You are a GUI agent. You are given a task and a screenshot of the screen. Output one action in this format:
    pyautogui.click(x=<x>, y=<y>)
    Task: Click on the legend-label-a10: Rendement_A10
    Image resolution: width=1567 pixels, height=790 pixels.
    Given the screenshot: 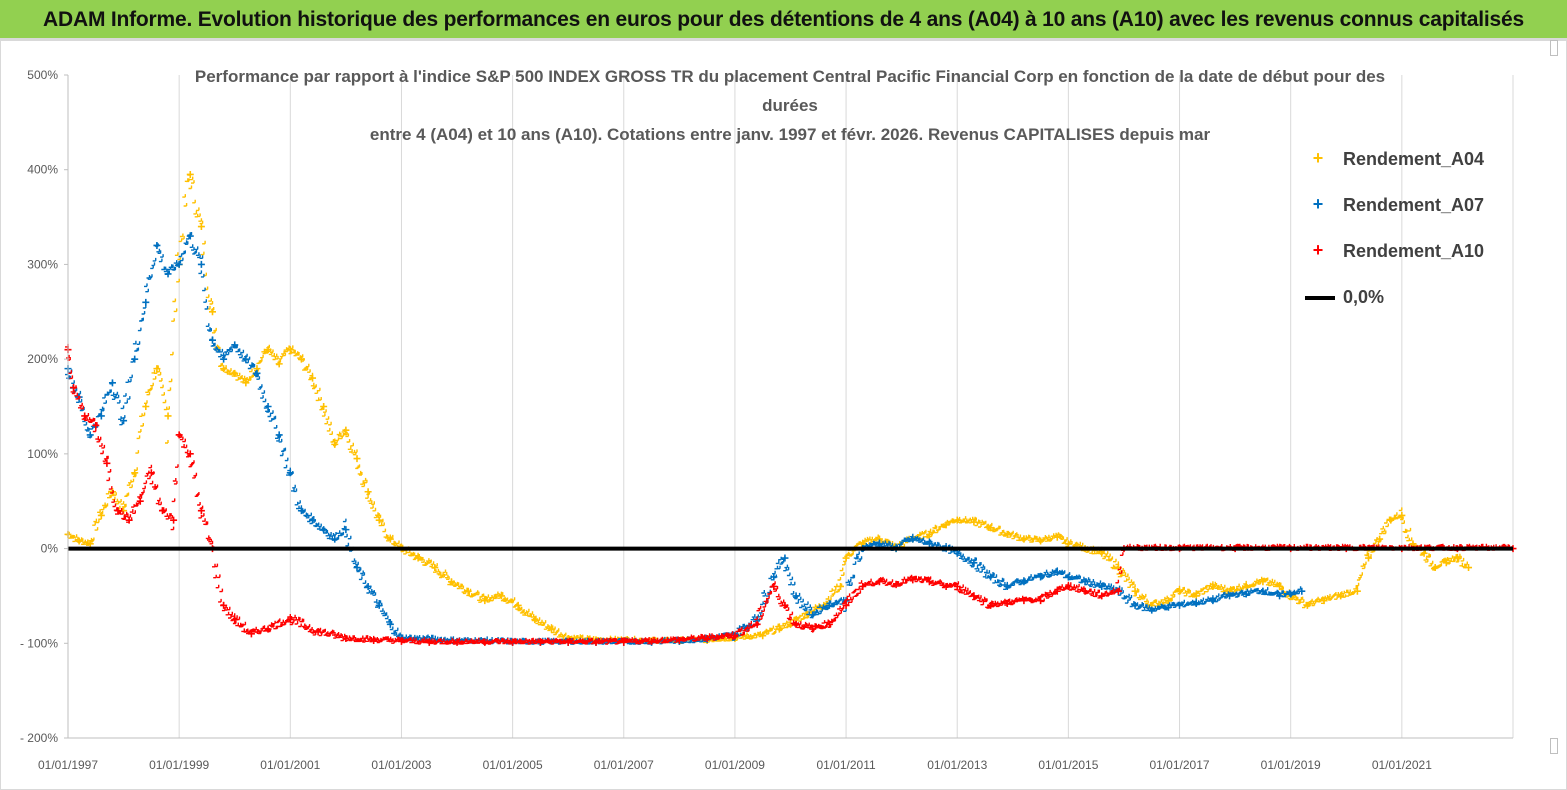 What is the action you would take?
    pyautogui.click(x=1414, y=251)
    